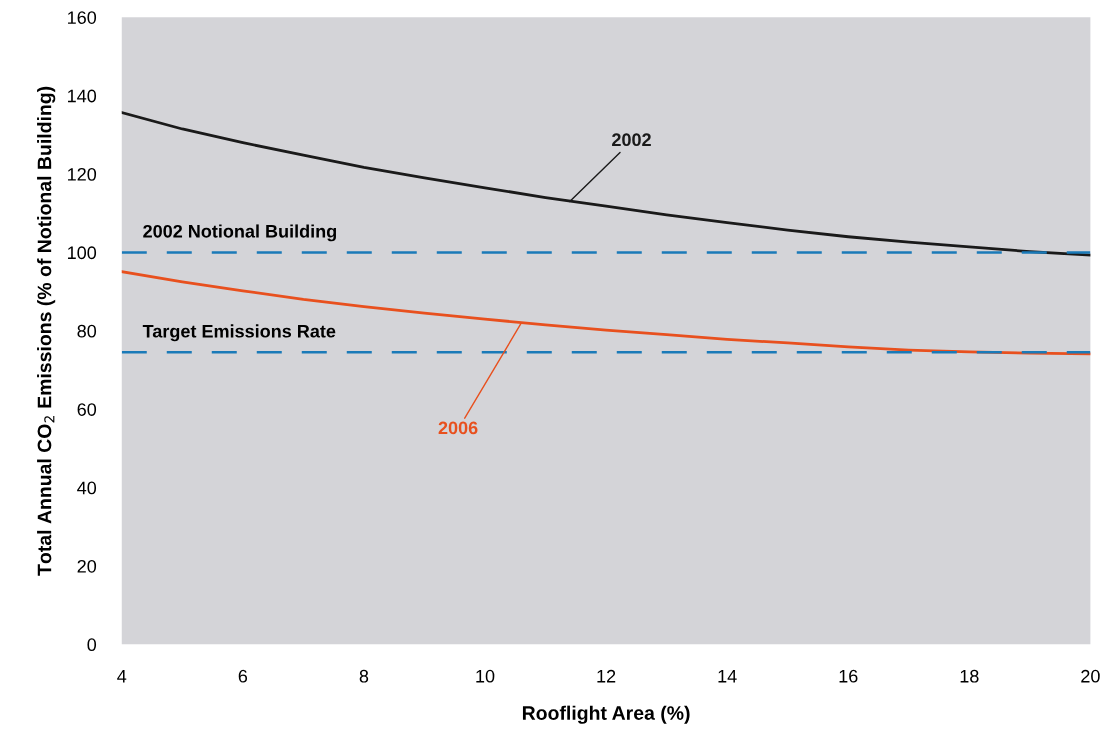 This screenshot has width=1107, height=751. Describe the element at coordinates (82, 174) in the screenshot. I see `y-tick-label: 120` at that location.